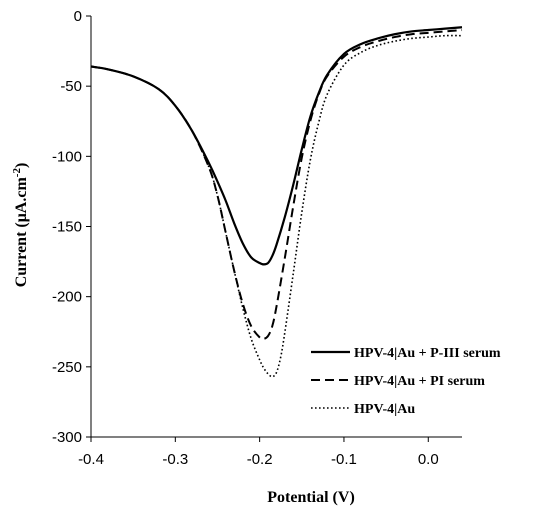 The width and height of the screenshot is (550, 512). What do you see at coordinates (344, 459) in the screenshot?
I see `x-tick-label: -0.1` at bounding box center [344, 459].